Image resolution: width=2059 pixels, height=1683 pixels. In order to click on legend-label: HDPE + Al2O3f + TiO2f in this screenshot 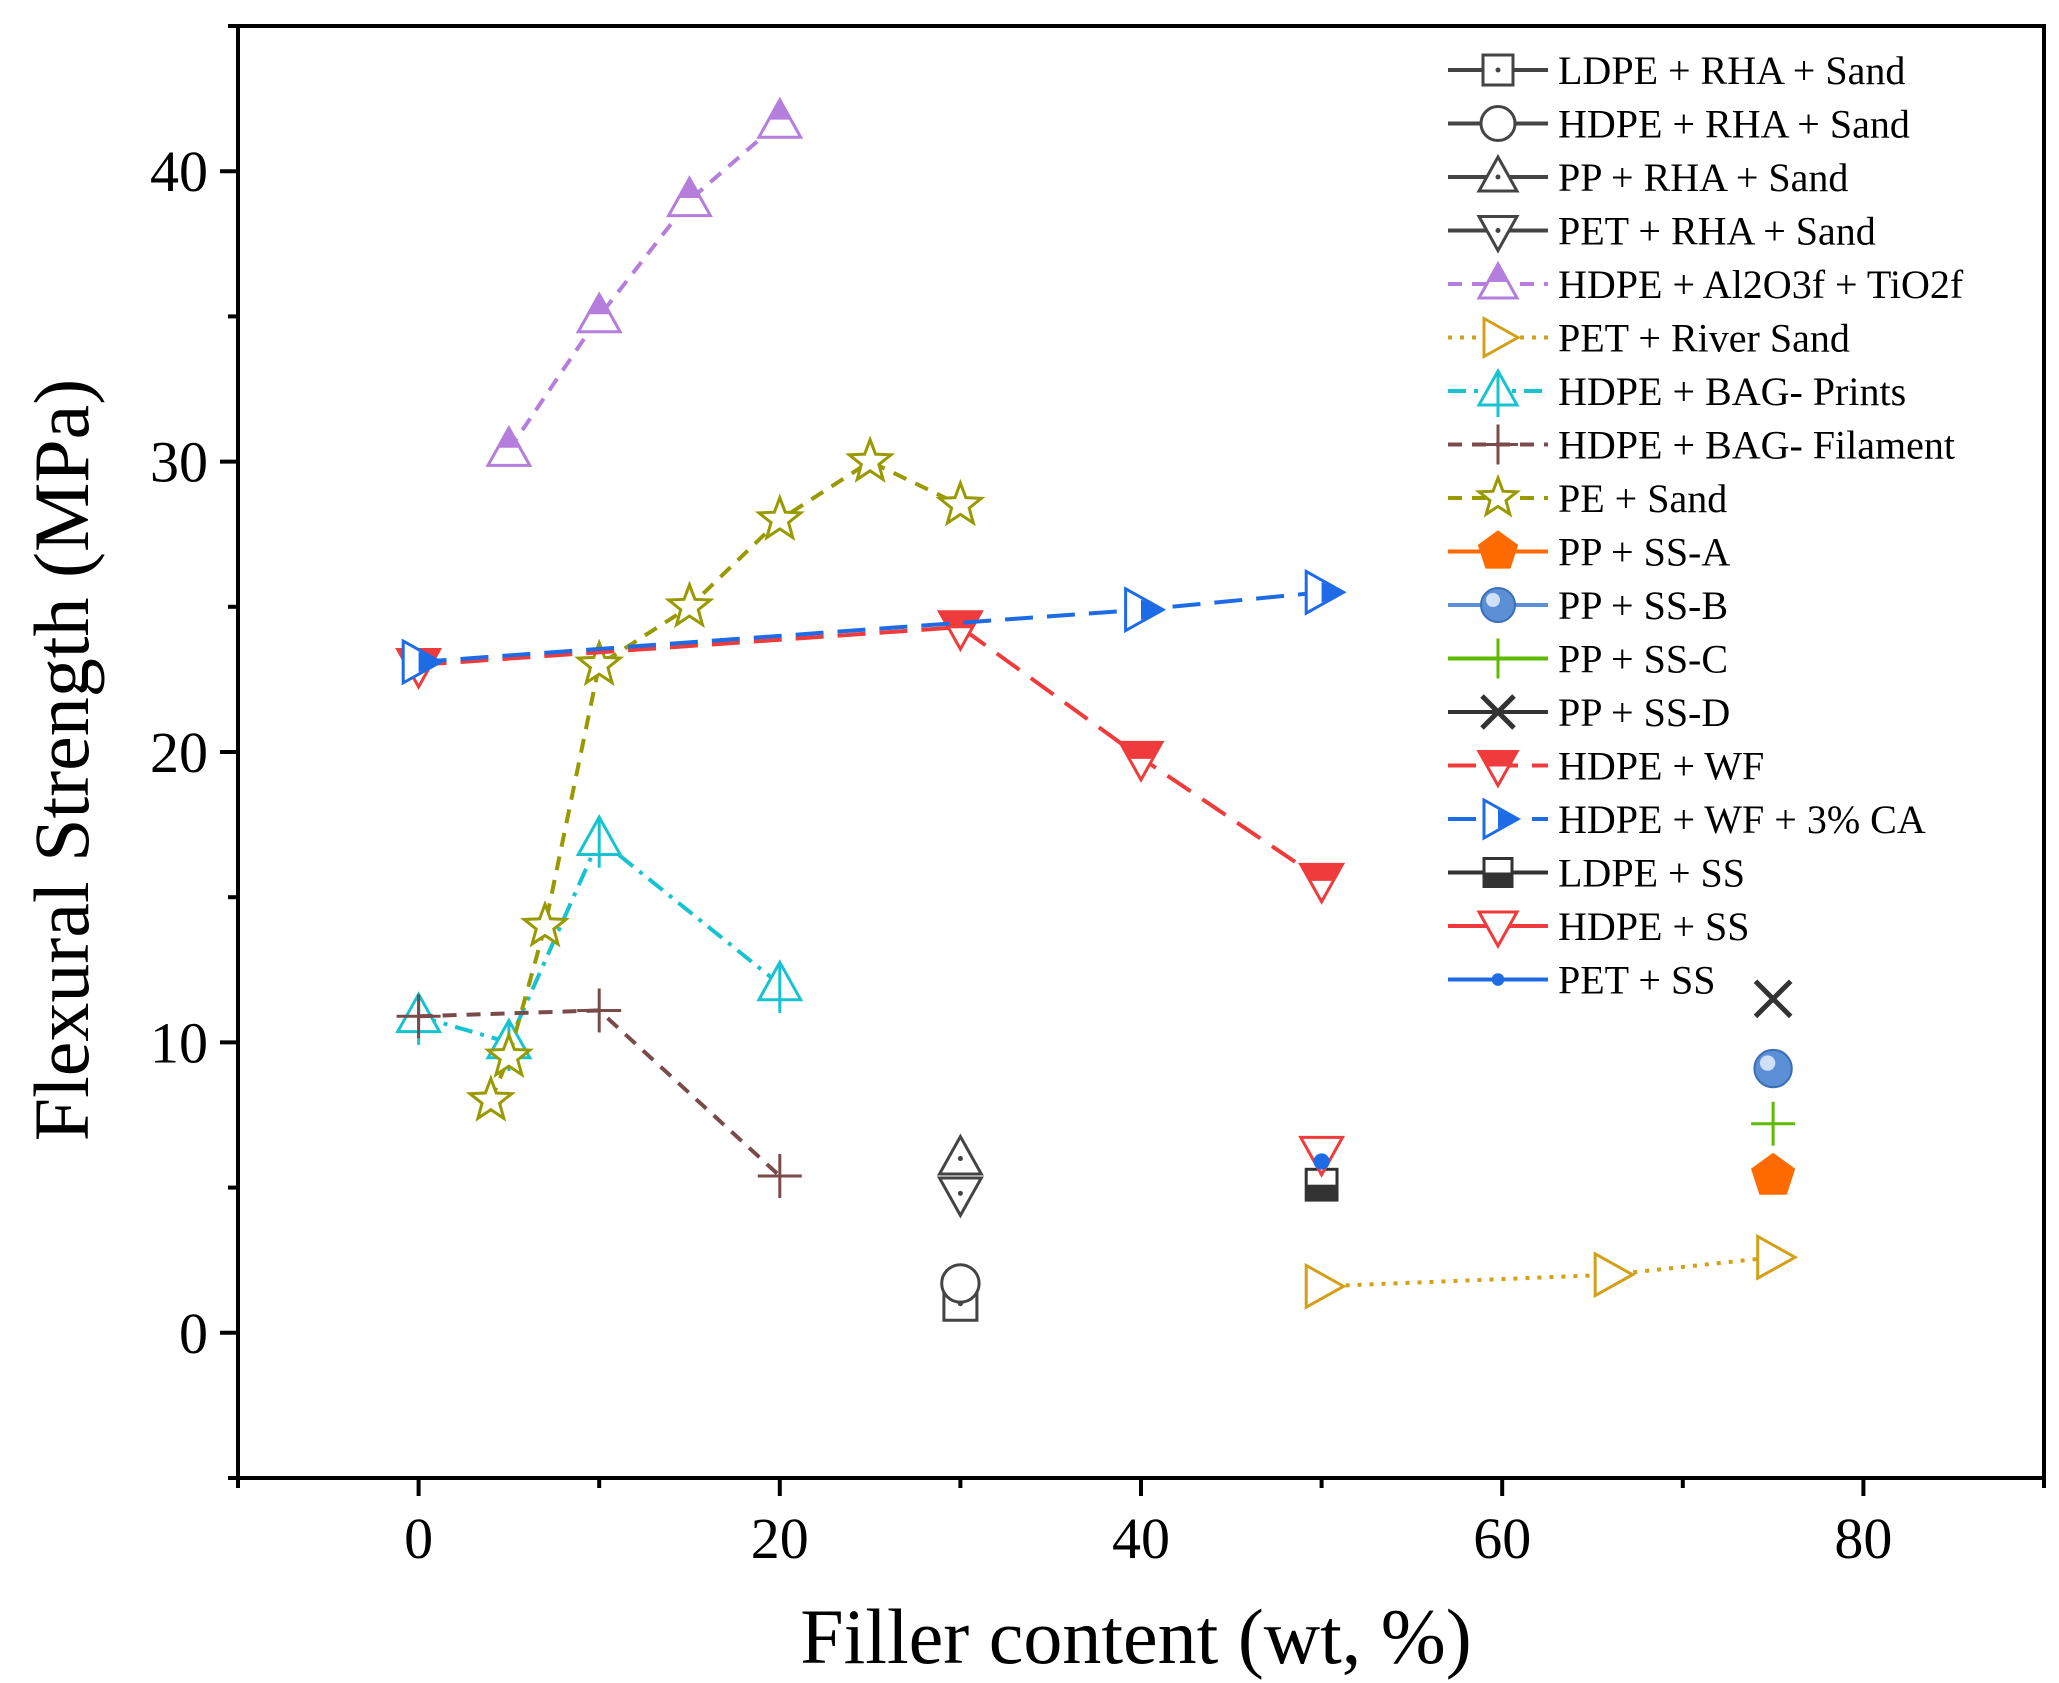, I will do `click(1761, 284)`.